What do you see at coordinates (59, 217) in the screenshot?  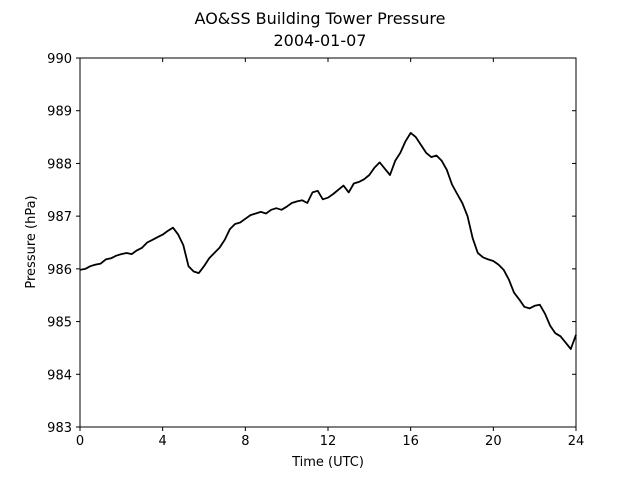 I see `y-tick-label: 987` at bounding box center [59, 217].